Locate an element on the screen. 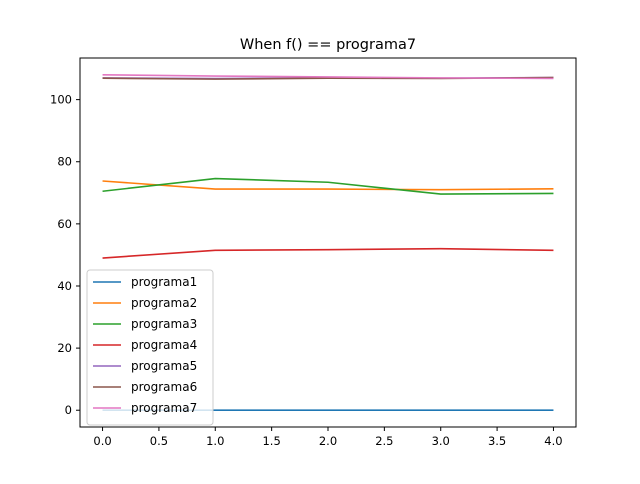 This screenshot has height=484, width=640. y-tick-label: 100 is located at coordinates (61, 100).